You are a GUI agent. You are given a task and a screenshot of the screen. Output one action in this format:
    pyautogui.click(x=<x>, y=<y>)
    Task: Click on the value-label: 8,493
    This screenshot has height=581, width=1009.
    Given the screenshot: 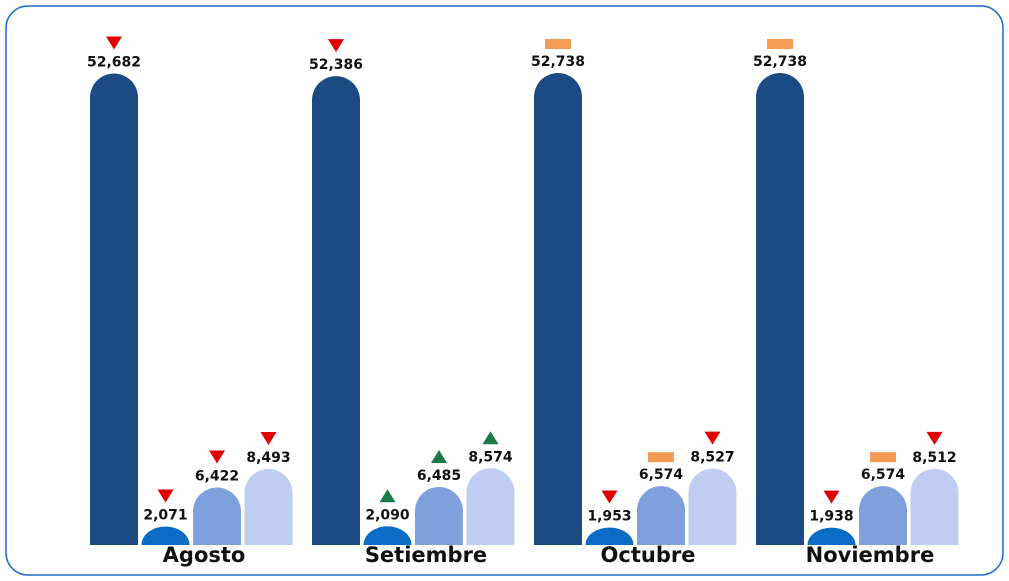 What is the action you would take?
    pyautogui.click(x=268, y=458)
    